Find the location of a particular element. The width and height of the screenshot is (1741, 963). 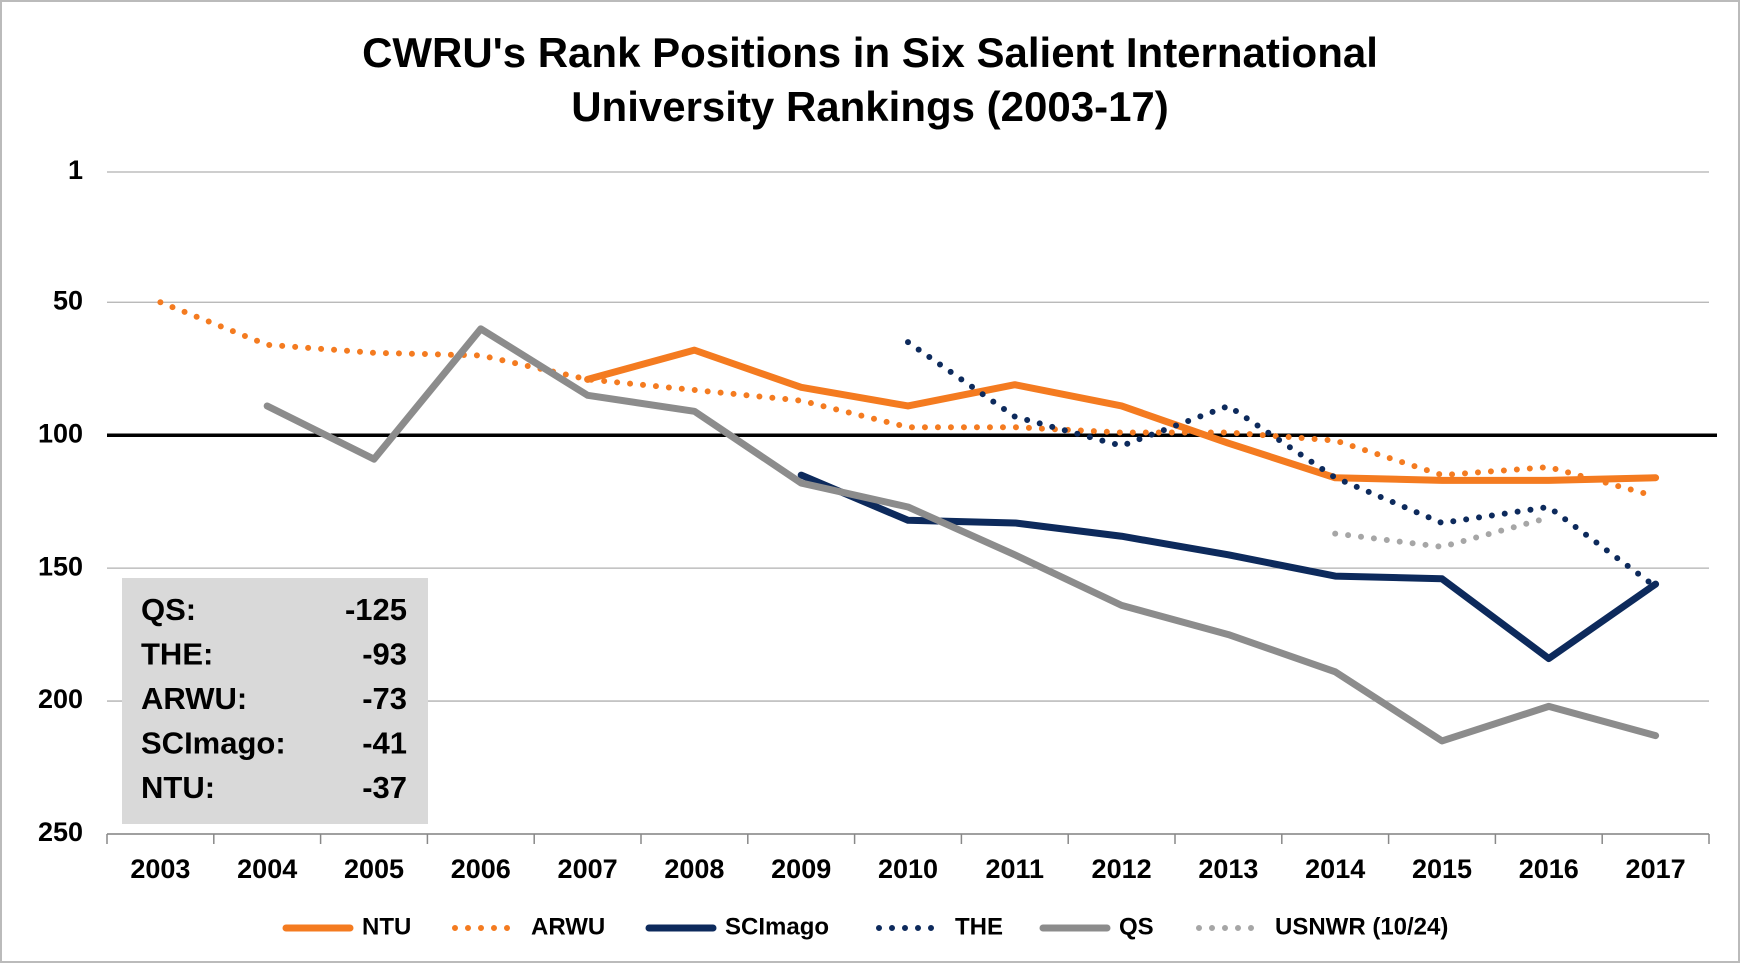

x-tick-label: 2016 is located at coordinates (1549, 869).